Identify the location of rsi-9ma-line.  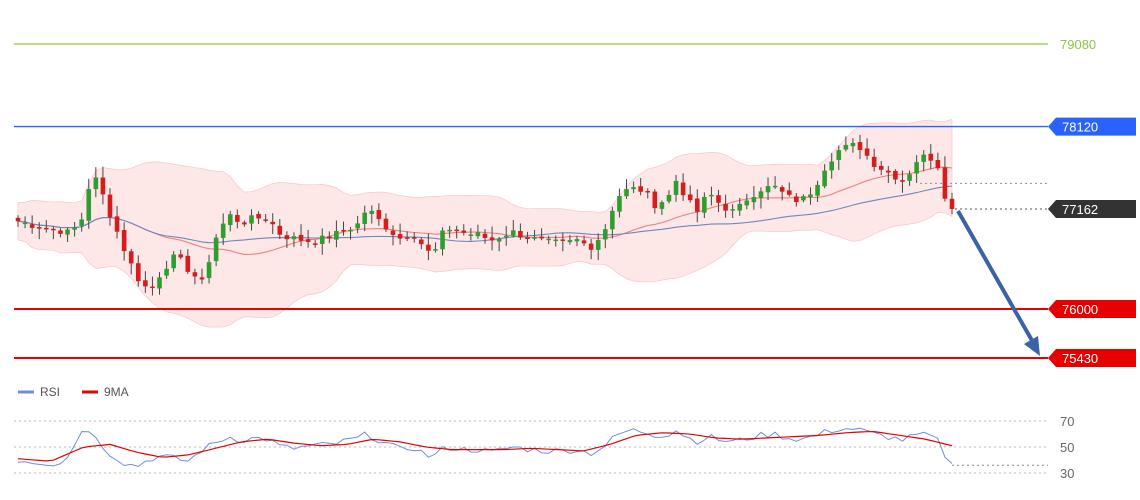
(485, 446).